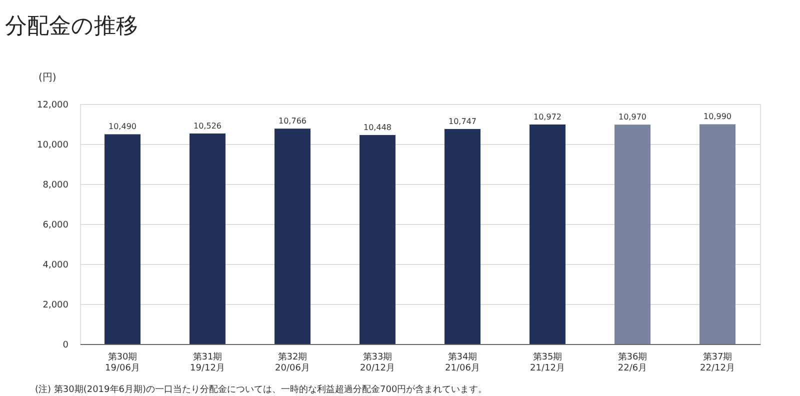 This screenshot has width=800, height=396. Describe the element at coordinates (632, 117) in the screenshot. I see `data-label: 10,970` at that location.